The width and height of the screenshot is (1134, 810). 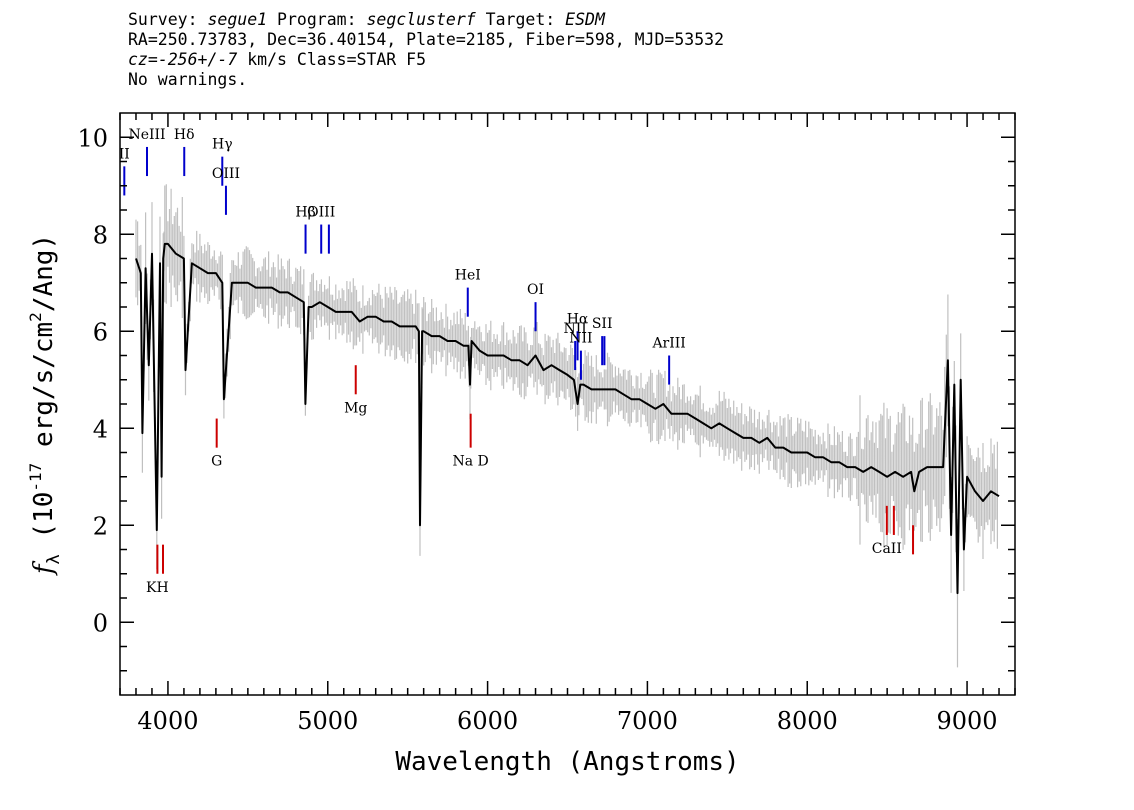 I want to click on absorption-line-label: KH, so click(x=157, y=588).